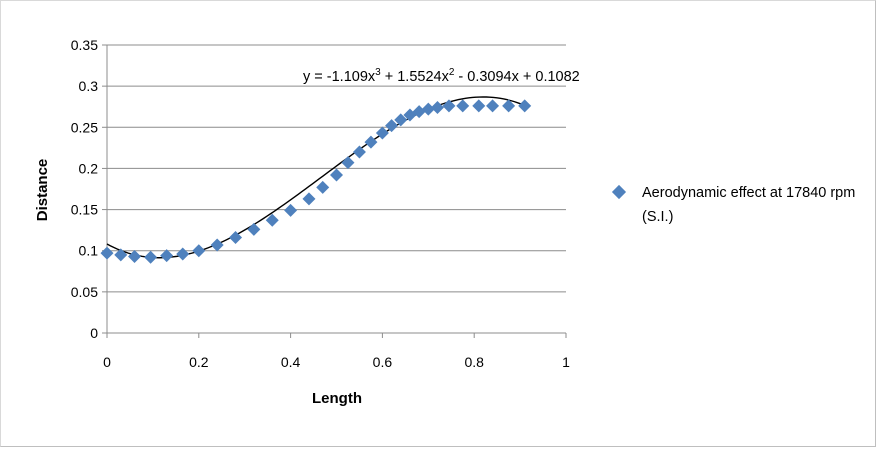 This screenshot has height=451, width=879. Describe the element at coordinates (89, 251) in the screenshot. I see `y-tick-label: 0.1` at that location.